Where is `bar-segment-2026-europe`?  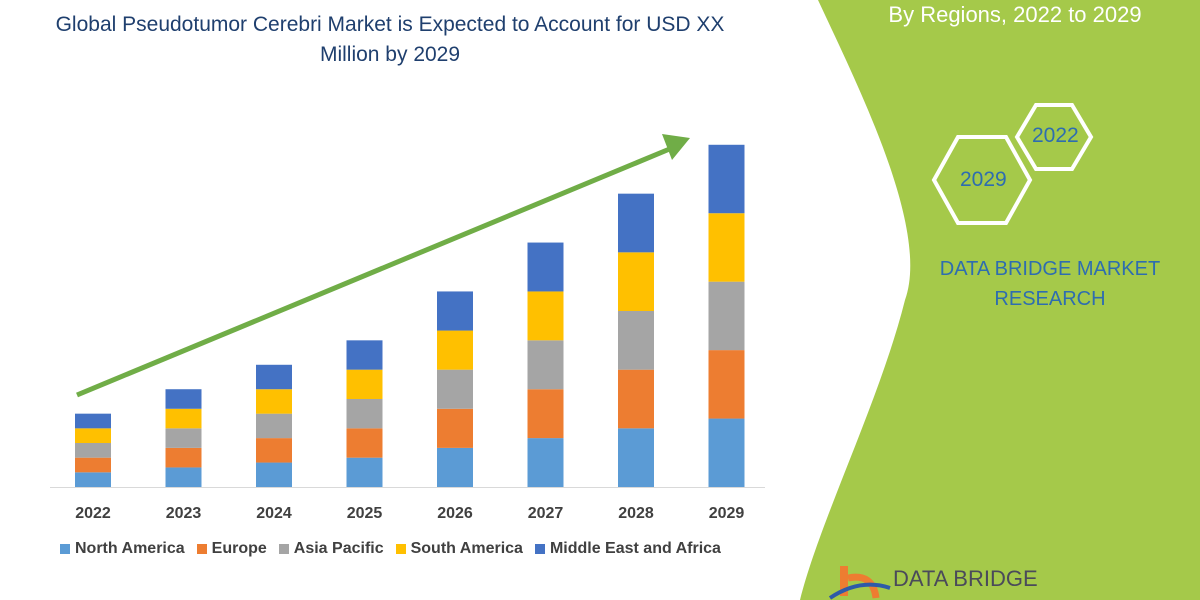 bar-segment-2026-europe is located at coordinates (455, 428).